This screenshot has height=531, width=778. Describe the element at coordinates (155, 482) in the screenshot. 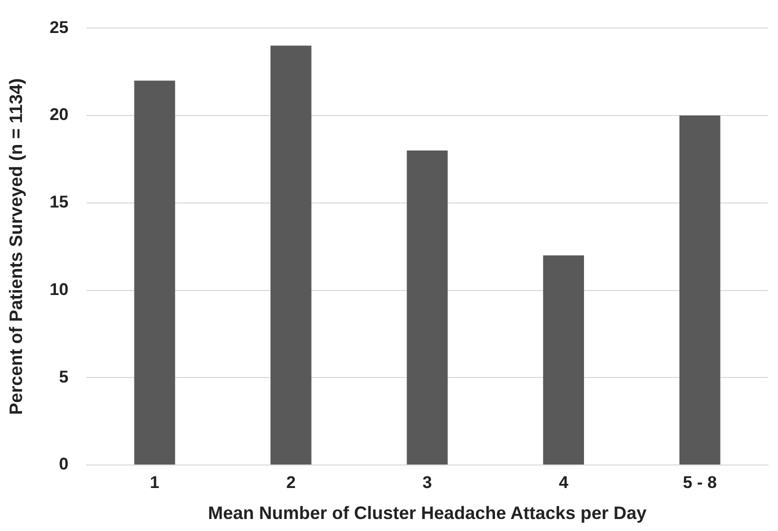

I see `x-tick-label: 1` at that location.